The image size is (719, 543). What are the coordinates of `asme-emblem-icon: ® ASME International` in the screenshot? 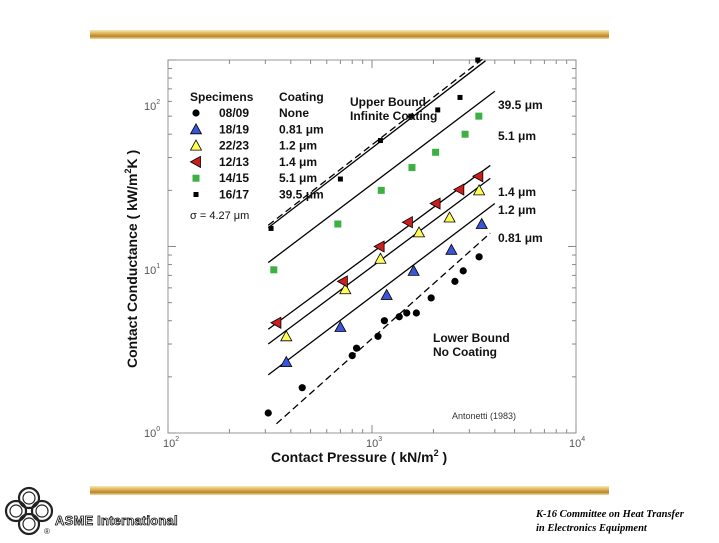 It's located at (91, 511).